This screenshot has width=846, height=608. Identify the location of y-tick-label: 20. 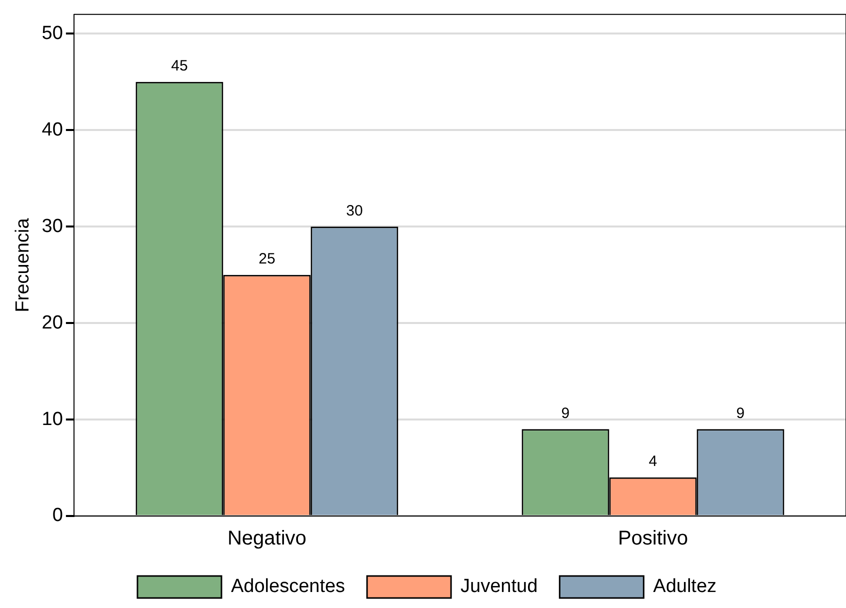
(52, 323).